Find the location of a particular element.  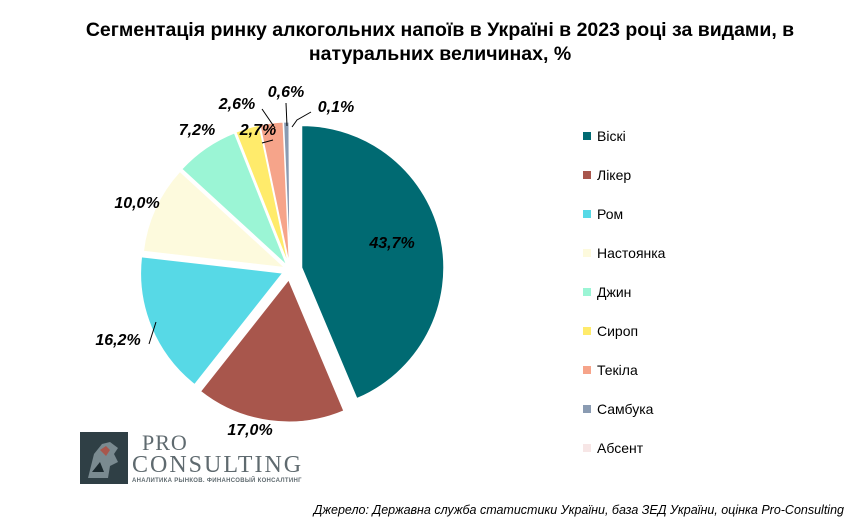

legend-item-6: Текіла is located at coordinates (624, 369).